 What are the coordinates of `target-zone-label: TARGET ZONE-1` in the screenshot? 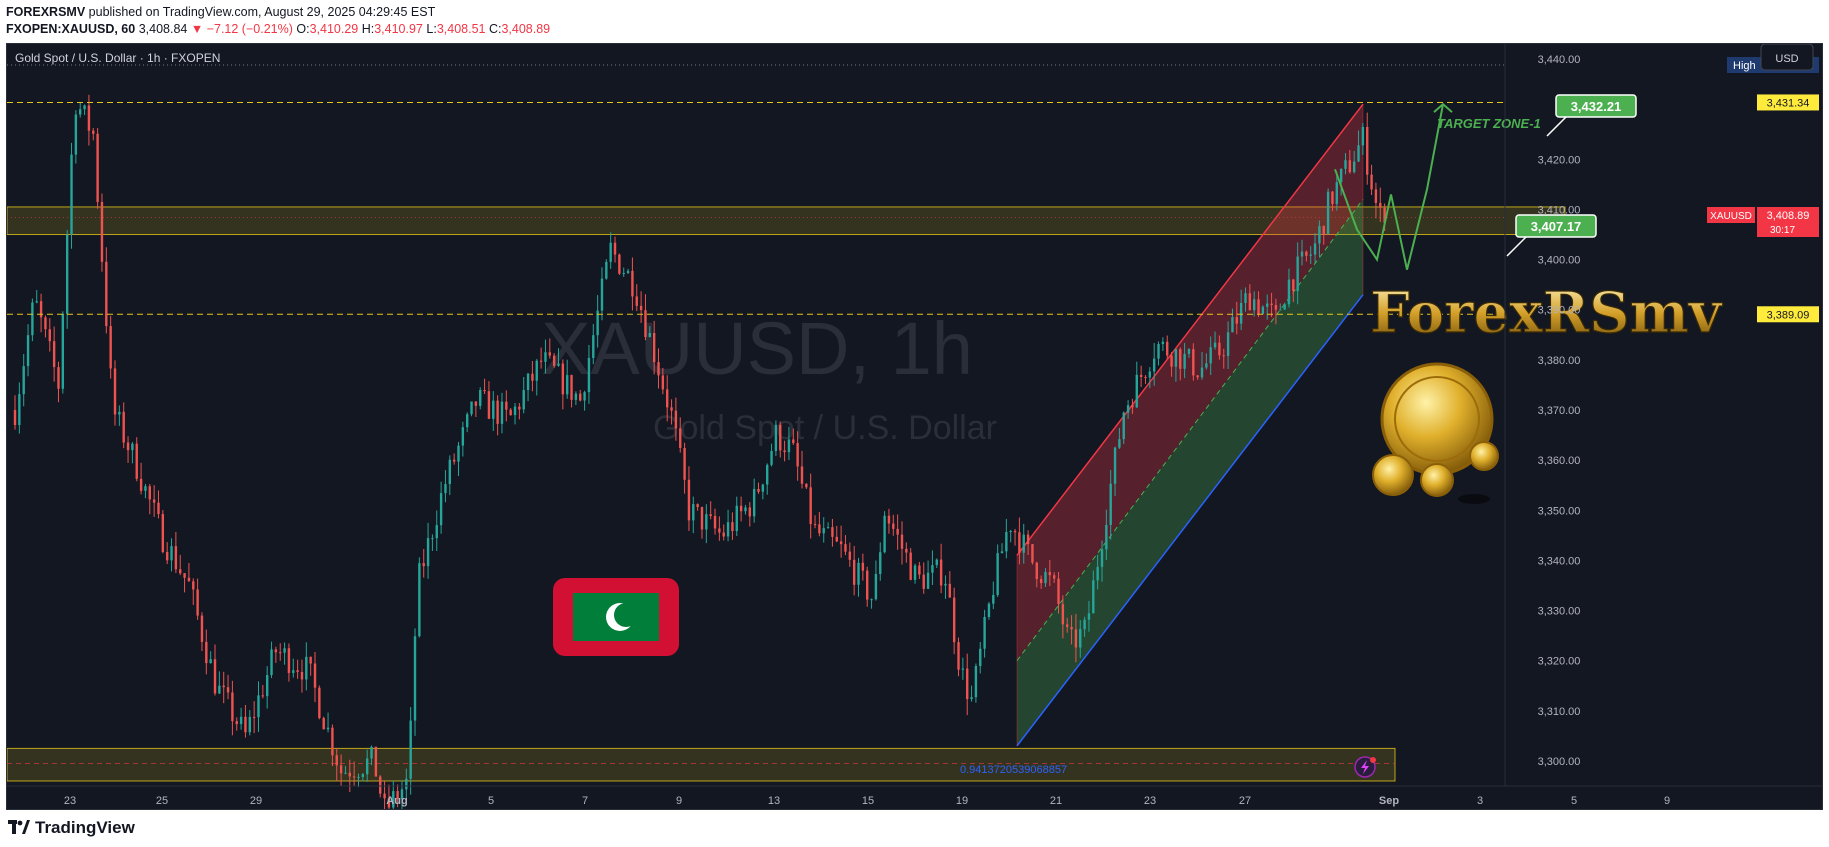 It's located at (1489, 123).